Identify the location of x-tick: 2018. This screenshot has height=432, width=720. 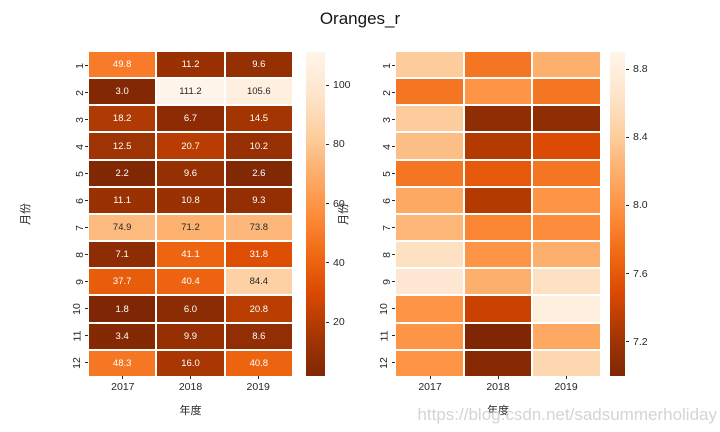
(498, 386).